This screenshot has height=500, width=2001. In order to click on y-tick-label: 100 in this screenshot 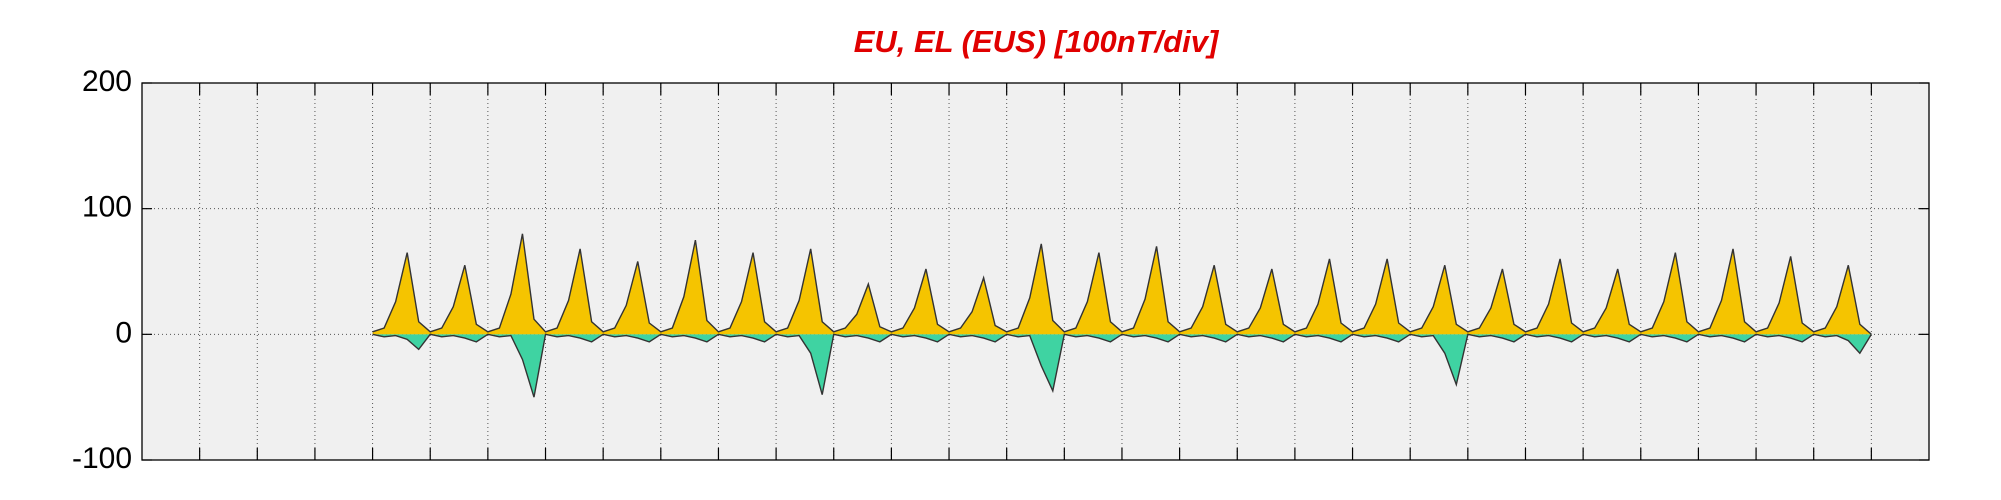, I will do `click(107, 207)`.